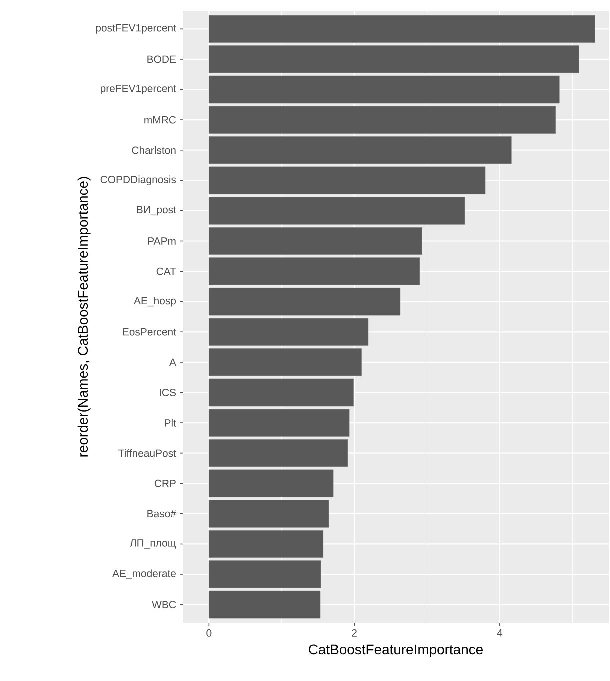 The height and width of the screenshot is (681, 610). What do you see at coordinates (355, 633) in the screenshot?
I see `x-tick-label: 2` at bounding box center [355, 633].